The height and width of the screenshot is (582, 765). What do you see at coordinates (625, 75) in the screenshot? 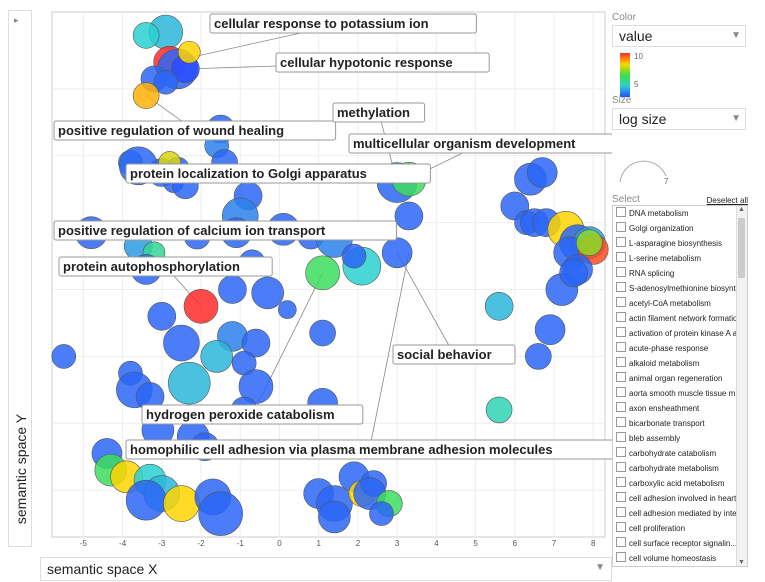
I see `color-legend-gradient` at bounding box center [625, 75].